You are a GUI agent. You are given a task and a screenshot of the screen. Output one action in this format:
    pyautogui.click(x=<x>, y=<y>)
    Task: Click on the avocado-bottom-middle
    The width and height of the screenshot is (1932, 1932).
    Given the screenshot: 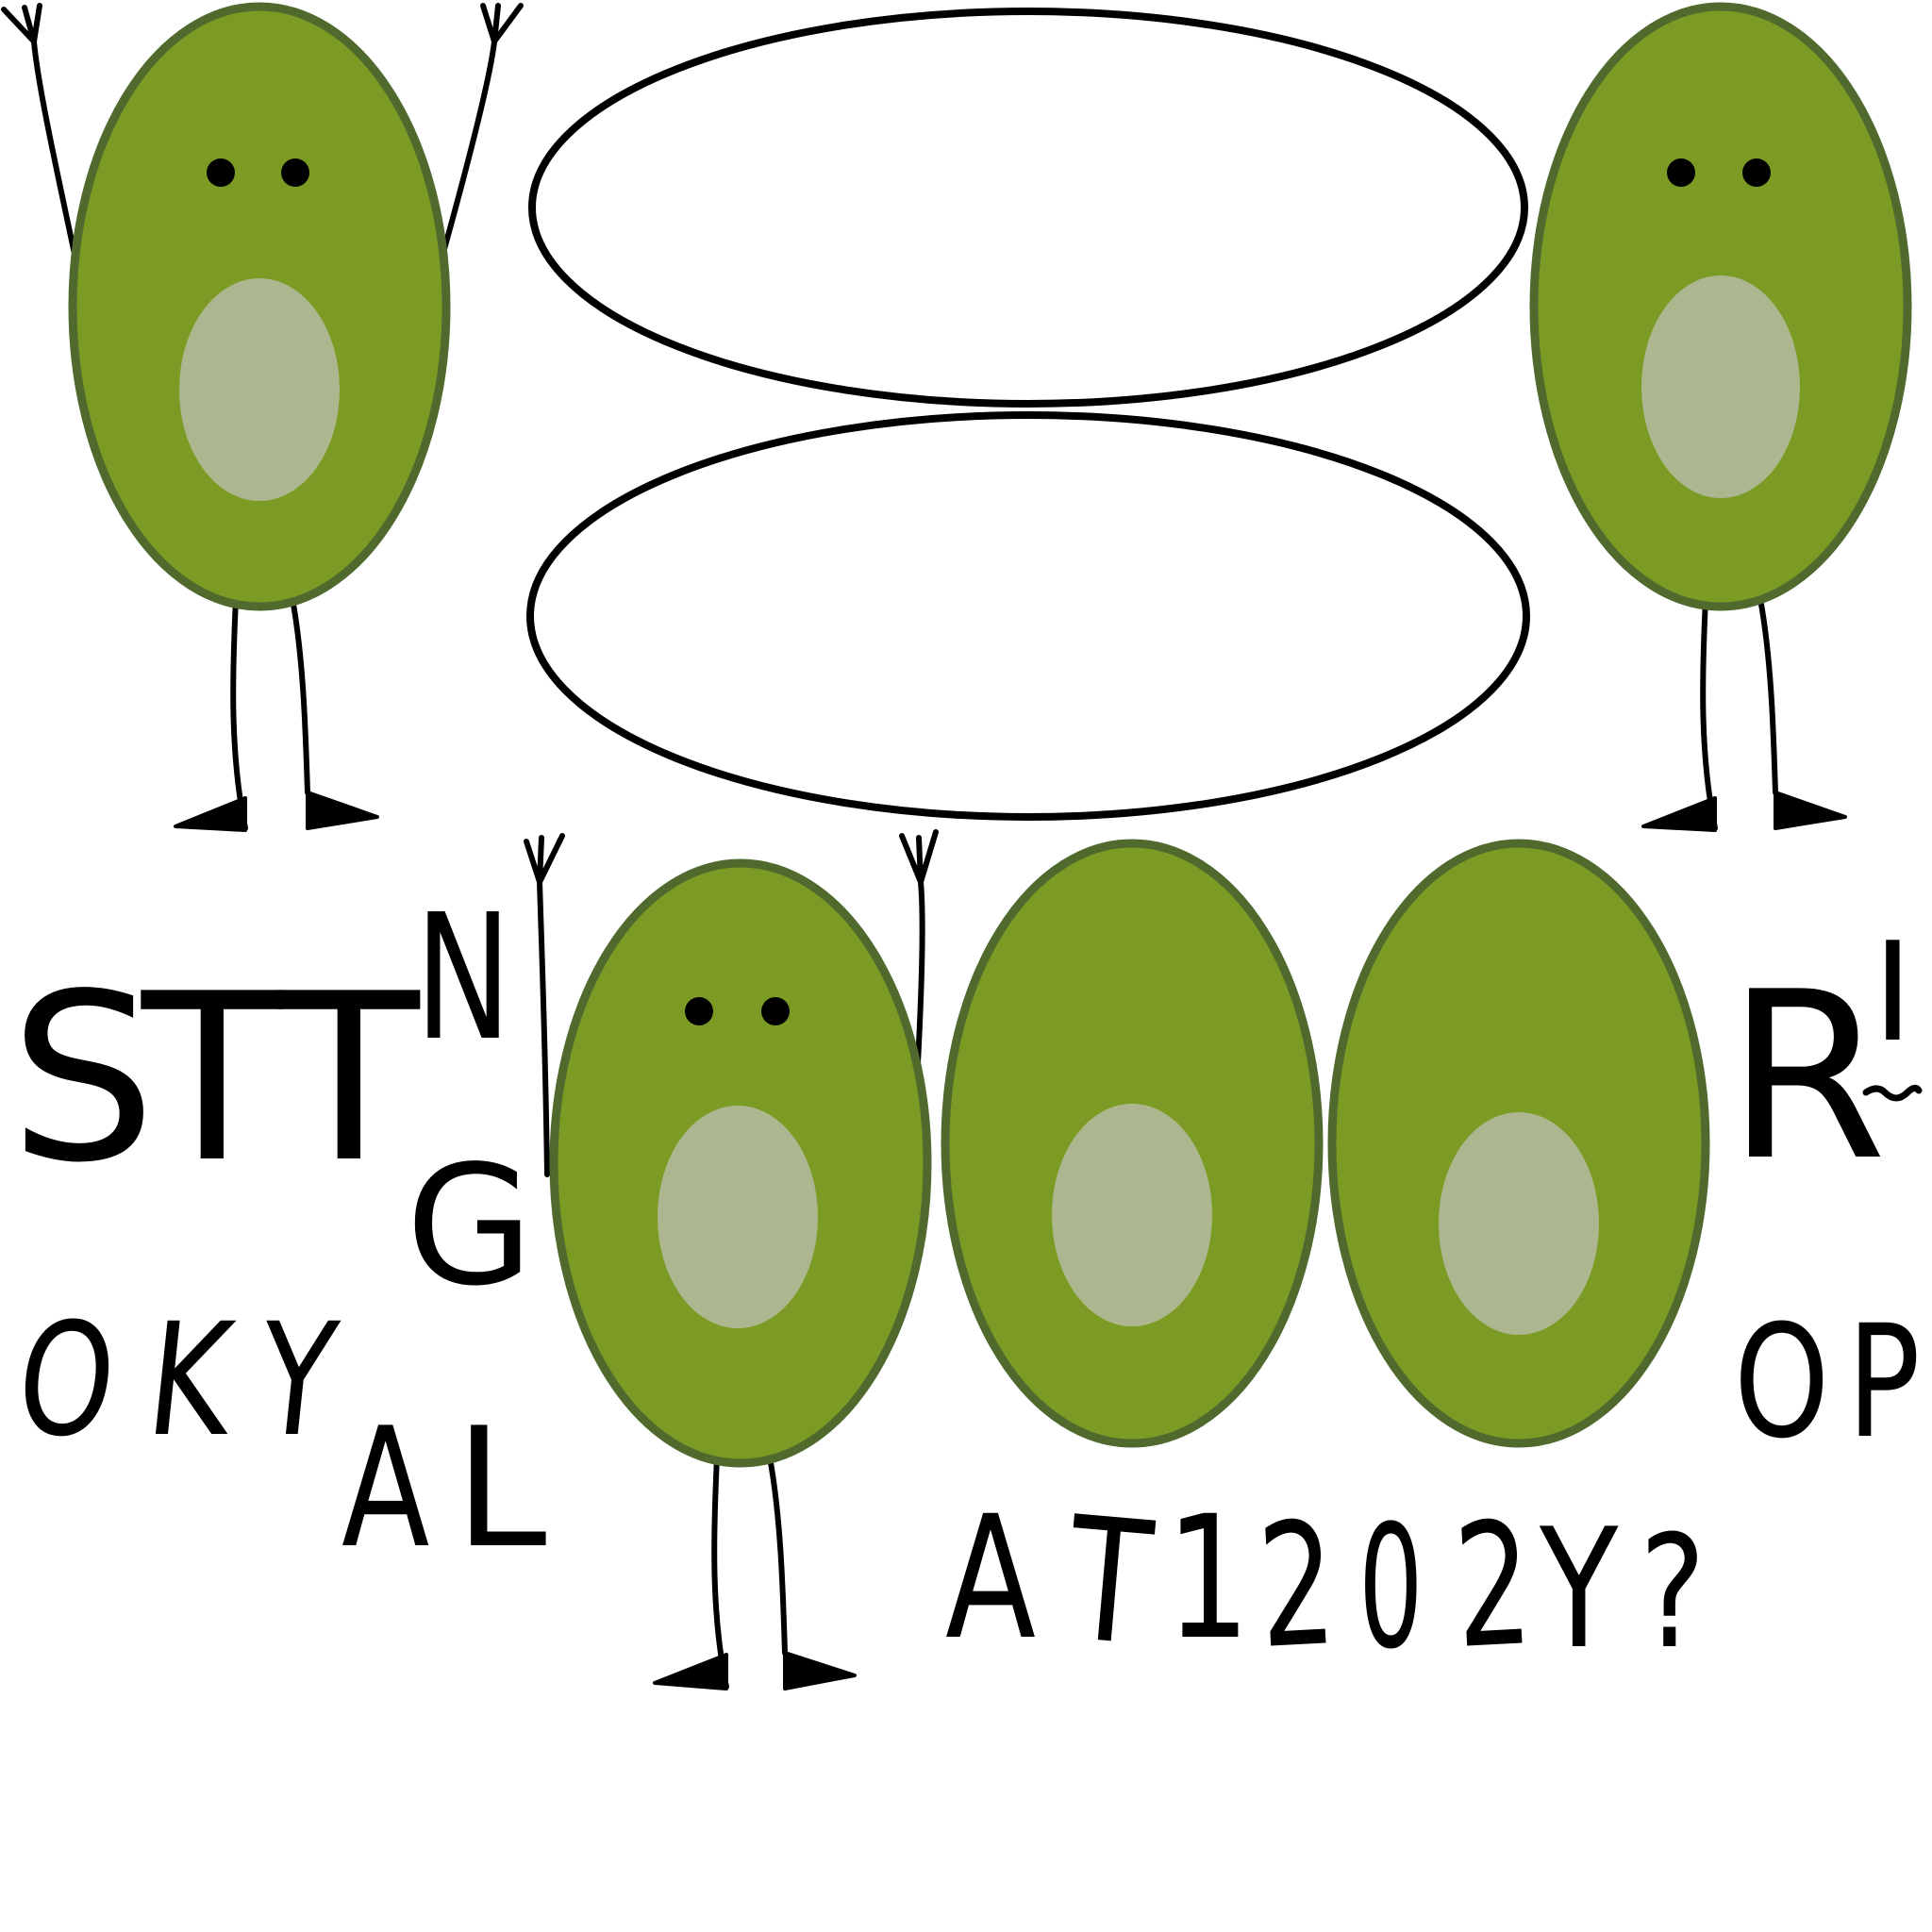 What is the action you would take?
    pyautogui.click(x=1133, y=1143)
    